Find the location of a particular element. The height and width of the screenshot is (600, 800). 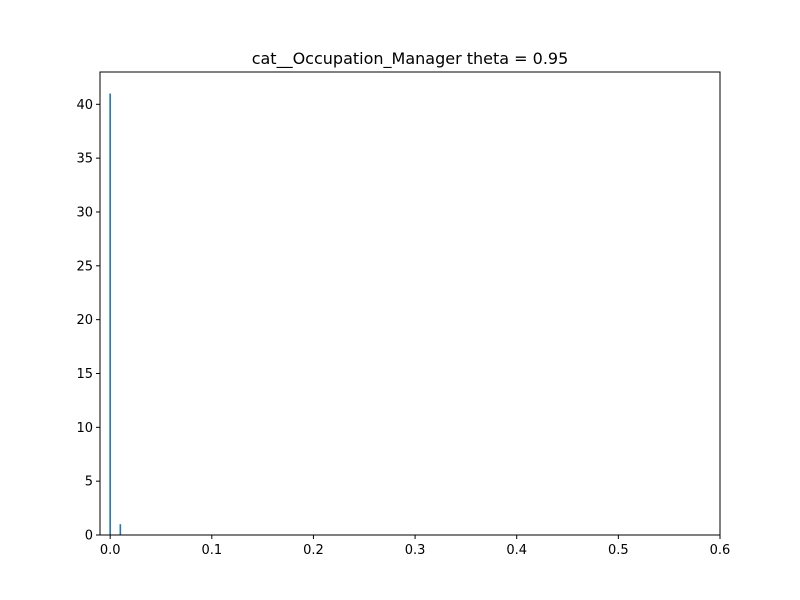

x-tick-label: 0.2 is located at coordinates (313, 550).